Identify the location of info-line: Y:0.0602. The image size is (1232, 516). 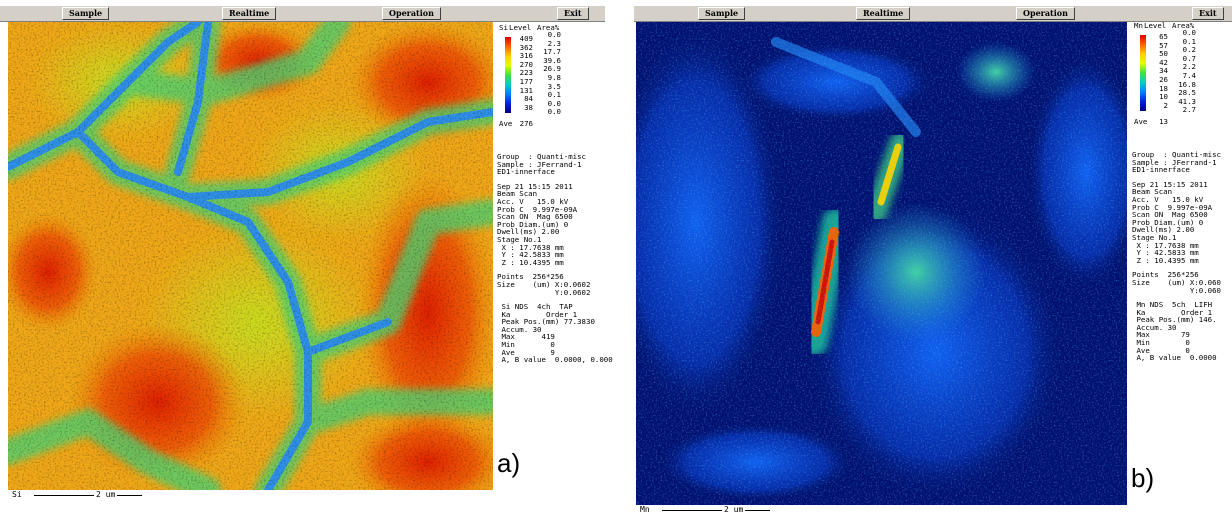
(544, 292).